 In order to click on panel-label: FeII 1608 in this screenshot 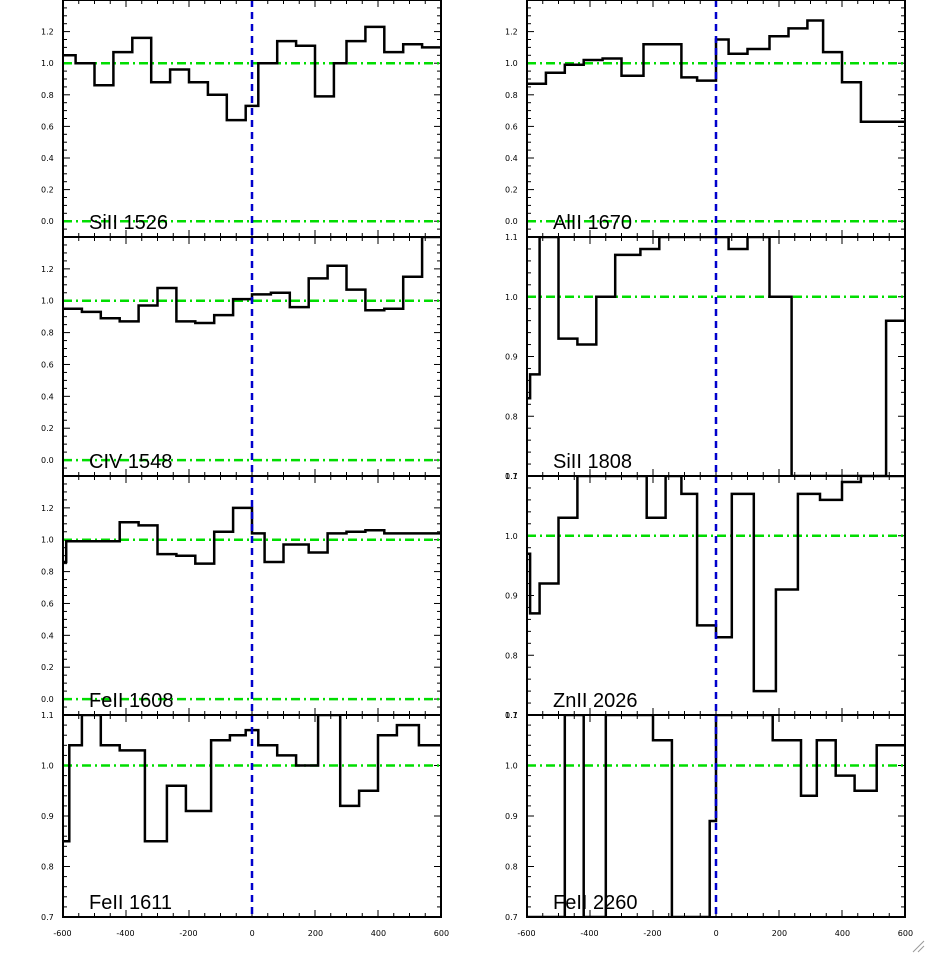, I will do `click(131, 701)`.